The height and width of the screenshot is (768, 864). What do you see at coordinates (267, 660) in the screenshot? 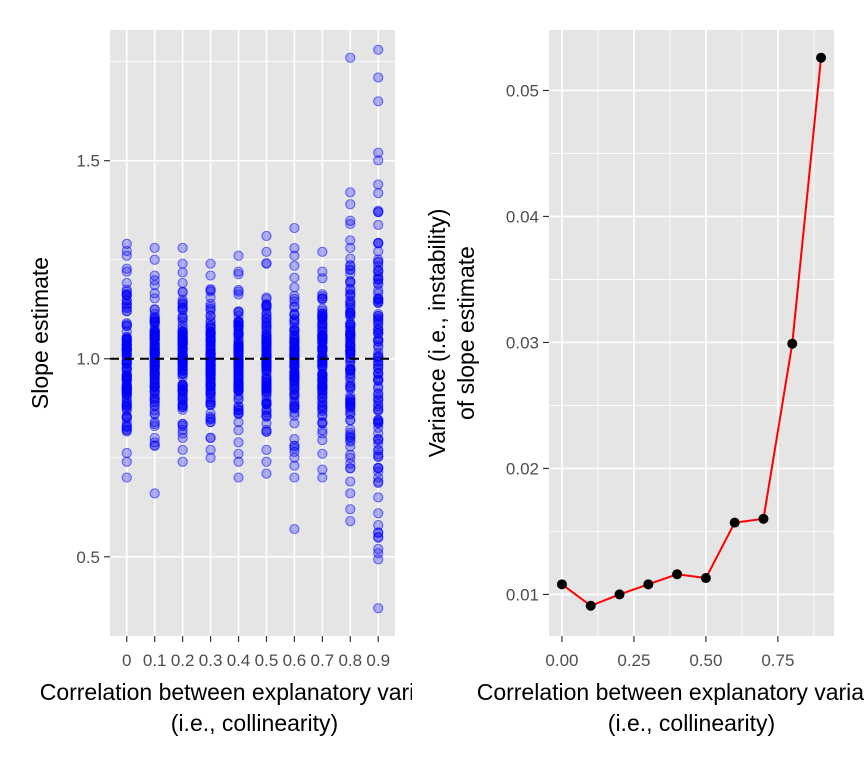
I see `left-x-tick-label: 0.5` at bounding box center [267, 660].